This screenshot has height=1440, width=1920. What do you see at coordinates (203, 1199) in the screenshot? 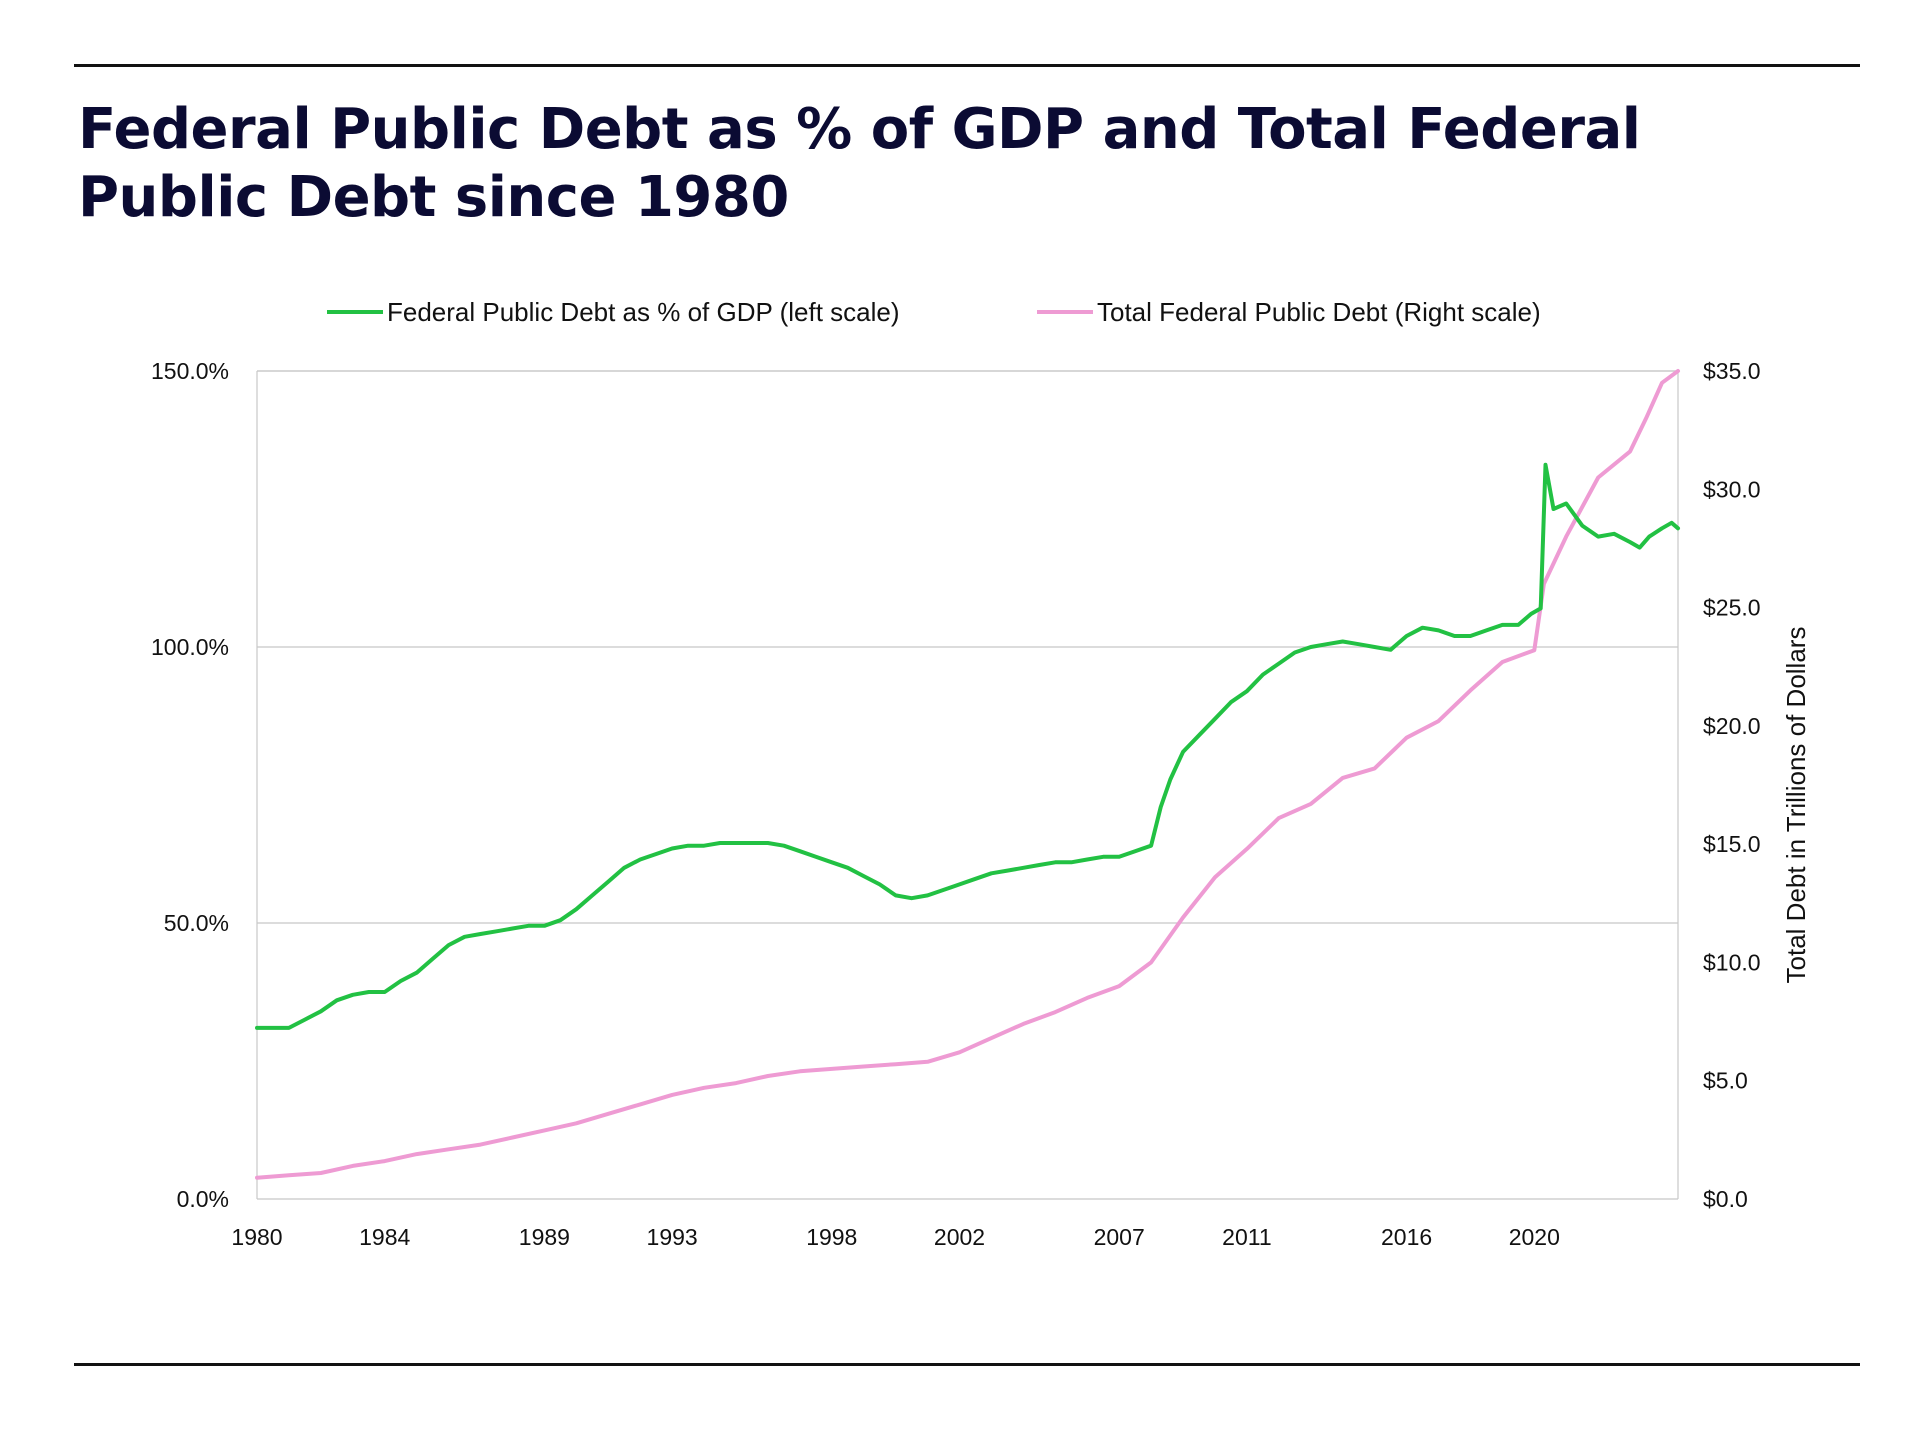
I see `left-tick-label: 0.0%` at bounding box center [203, 1199].